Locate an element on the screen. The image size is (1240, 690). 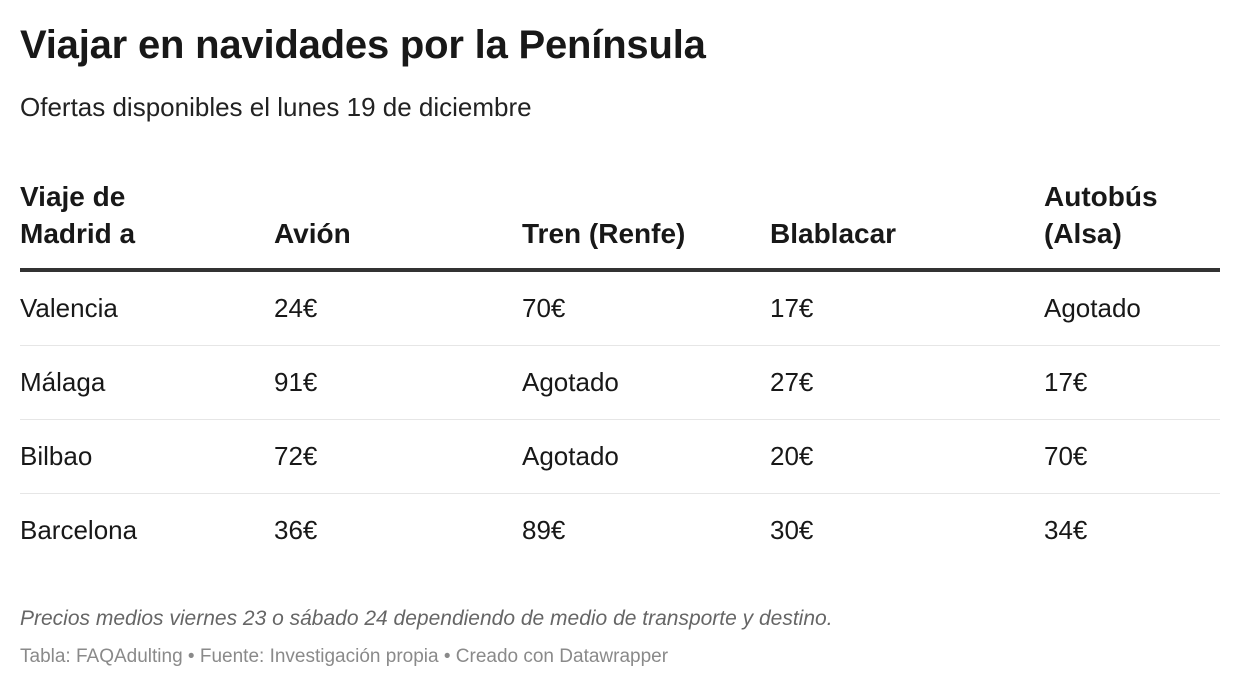
table-cell-carpool-price: 20€ is located at coordinates (792, 456).